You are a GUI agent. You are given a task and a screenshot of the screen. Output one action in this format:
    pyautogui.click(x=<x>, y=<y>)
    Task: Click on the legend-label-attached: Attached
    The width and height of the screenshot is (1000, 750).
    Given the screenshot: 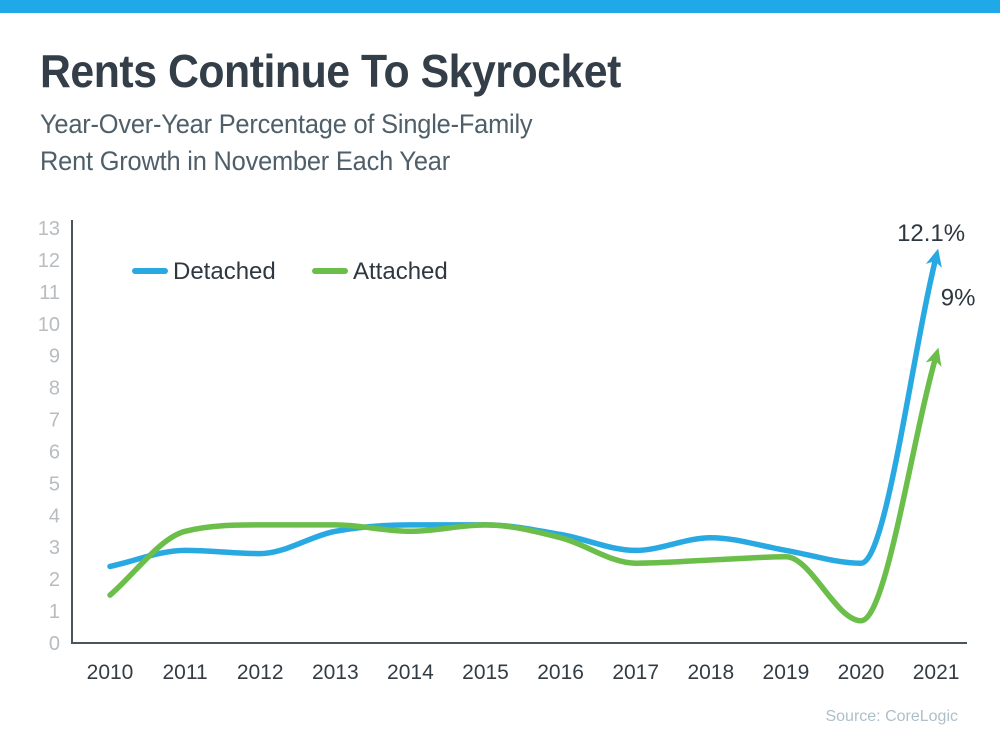 What is the action you would take?
    pyautogui.click(x=400, y=271)
    